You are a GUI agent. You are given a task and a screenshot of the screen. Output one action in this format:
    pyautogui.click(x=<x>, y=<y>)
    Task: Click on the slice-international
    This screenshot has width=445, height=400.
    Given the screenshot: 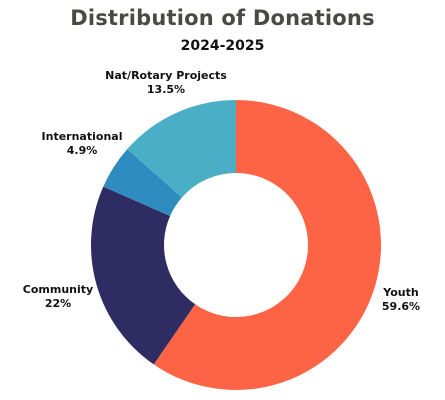 What is the action you would take?
    pyautogui.click(x=142, y=182)
    